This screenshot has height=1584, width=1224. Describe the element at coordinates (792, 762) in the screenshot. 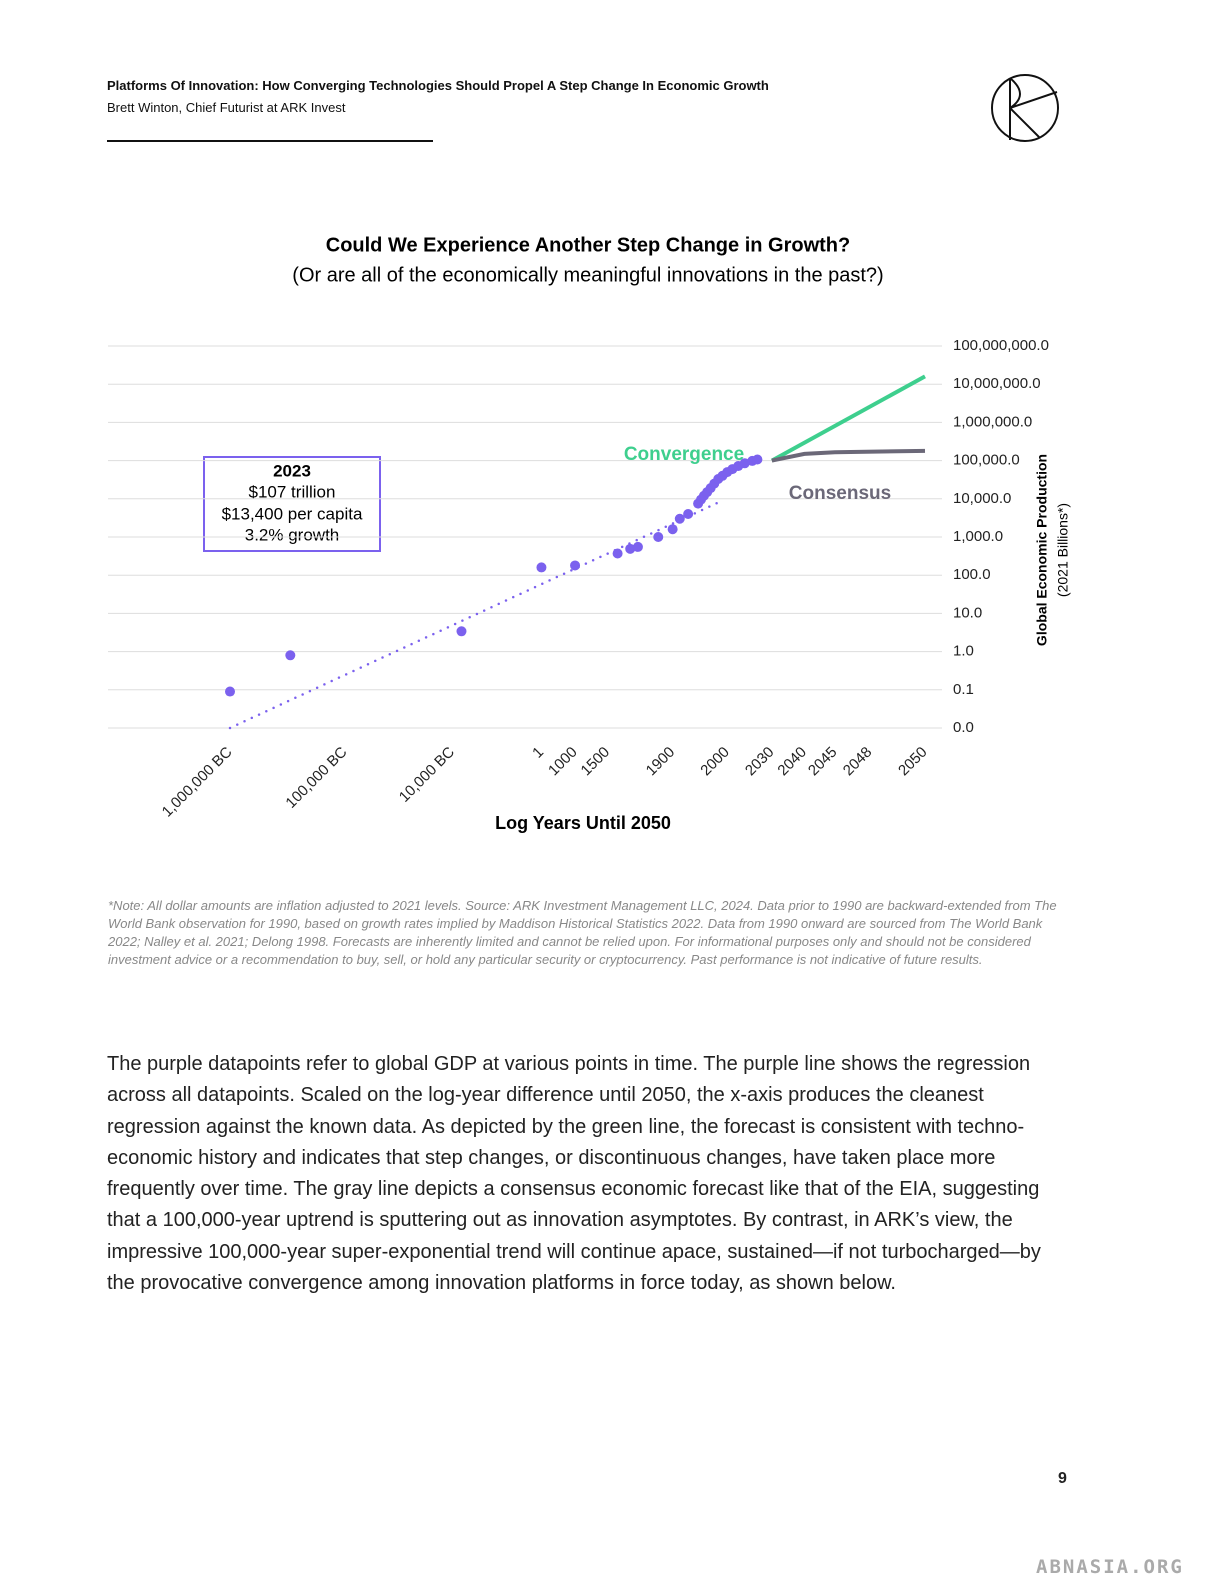

I see `x-tick-label: 2040` at that location.